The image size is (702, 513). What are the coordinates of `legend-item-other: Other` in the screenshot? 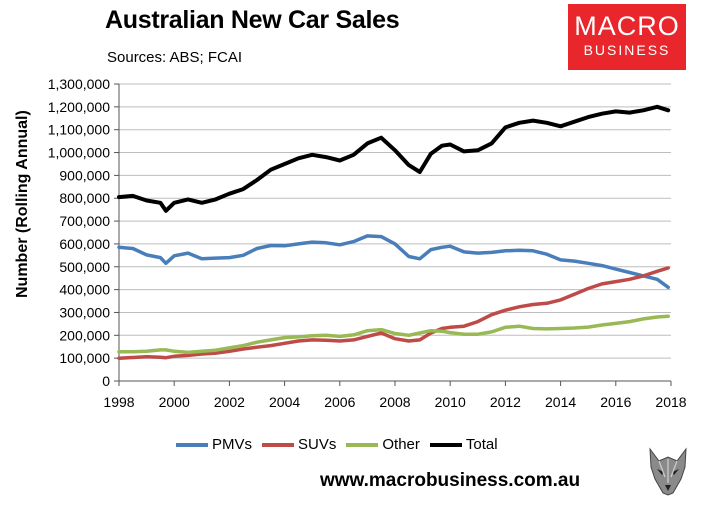 It's located at (383, 444).